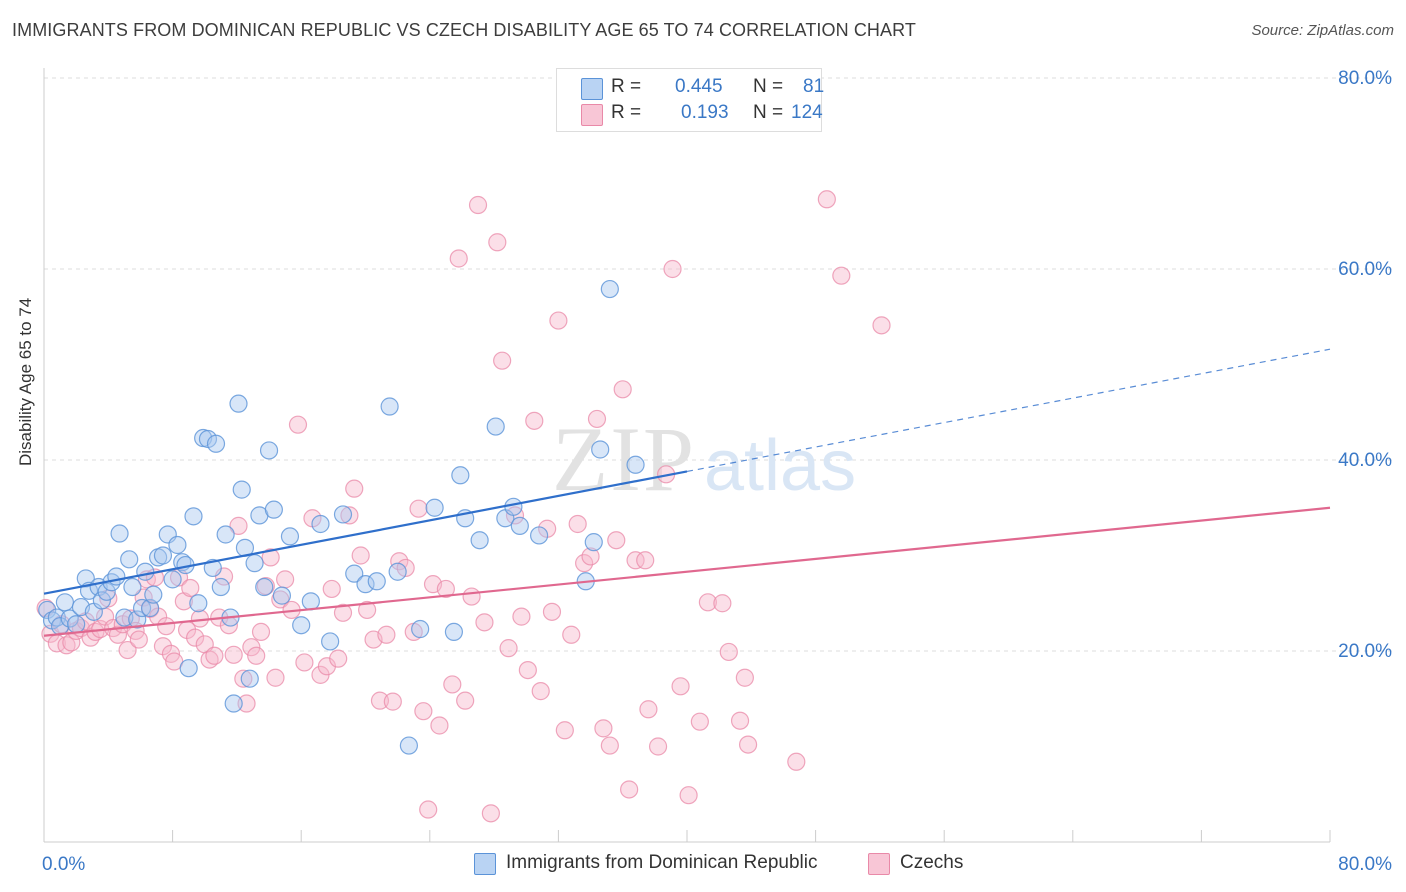  What do you see at coordinates (768, 112) in the screenshot?
I see `legend-n-label: N =` at bounding box center [768, 112].